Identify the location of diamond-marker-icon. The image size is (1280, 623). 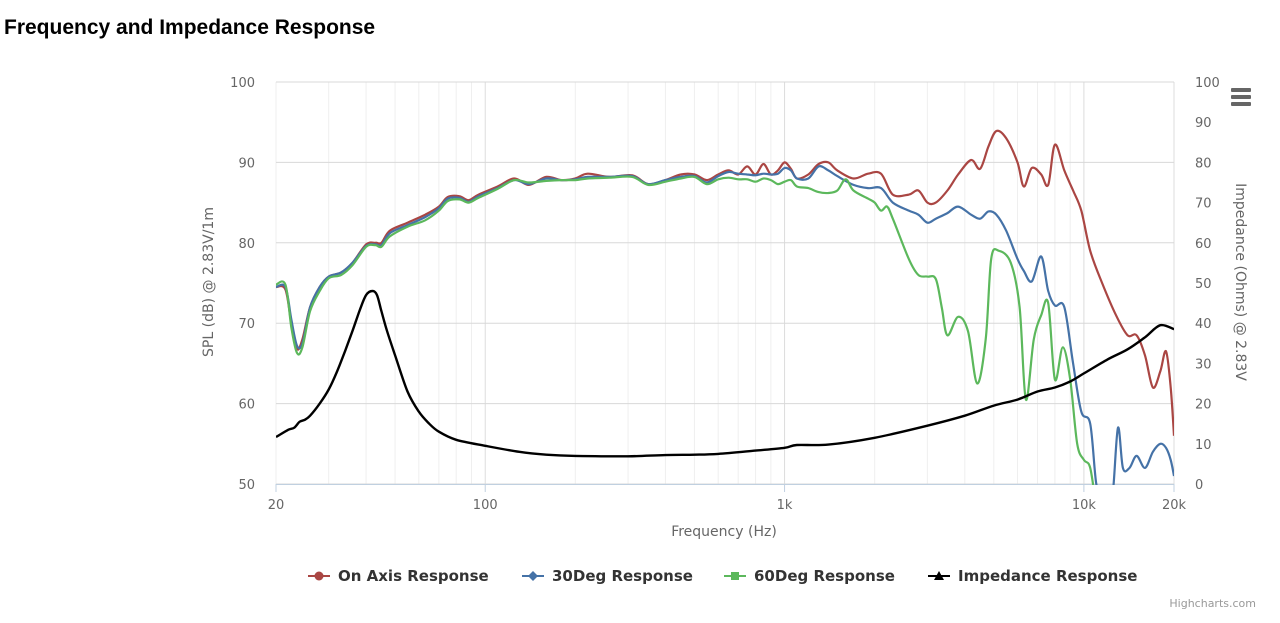
(533, 576).